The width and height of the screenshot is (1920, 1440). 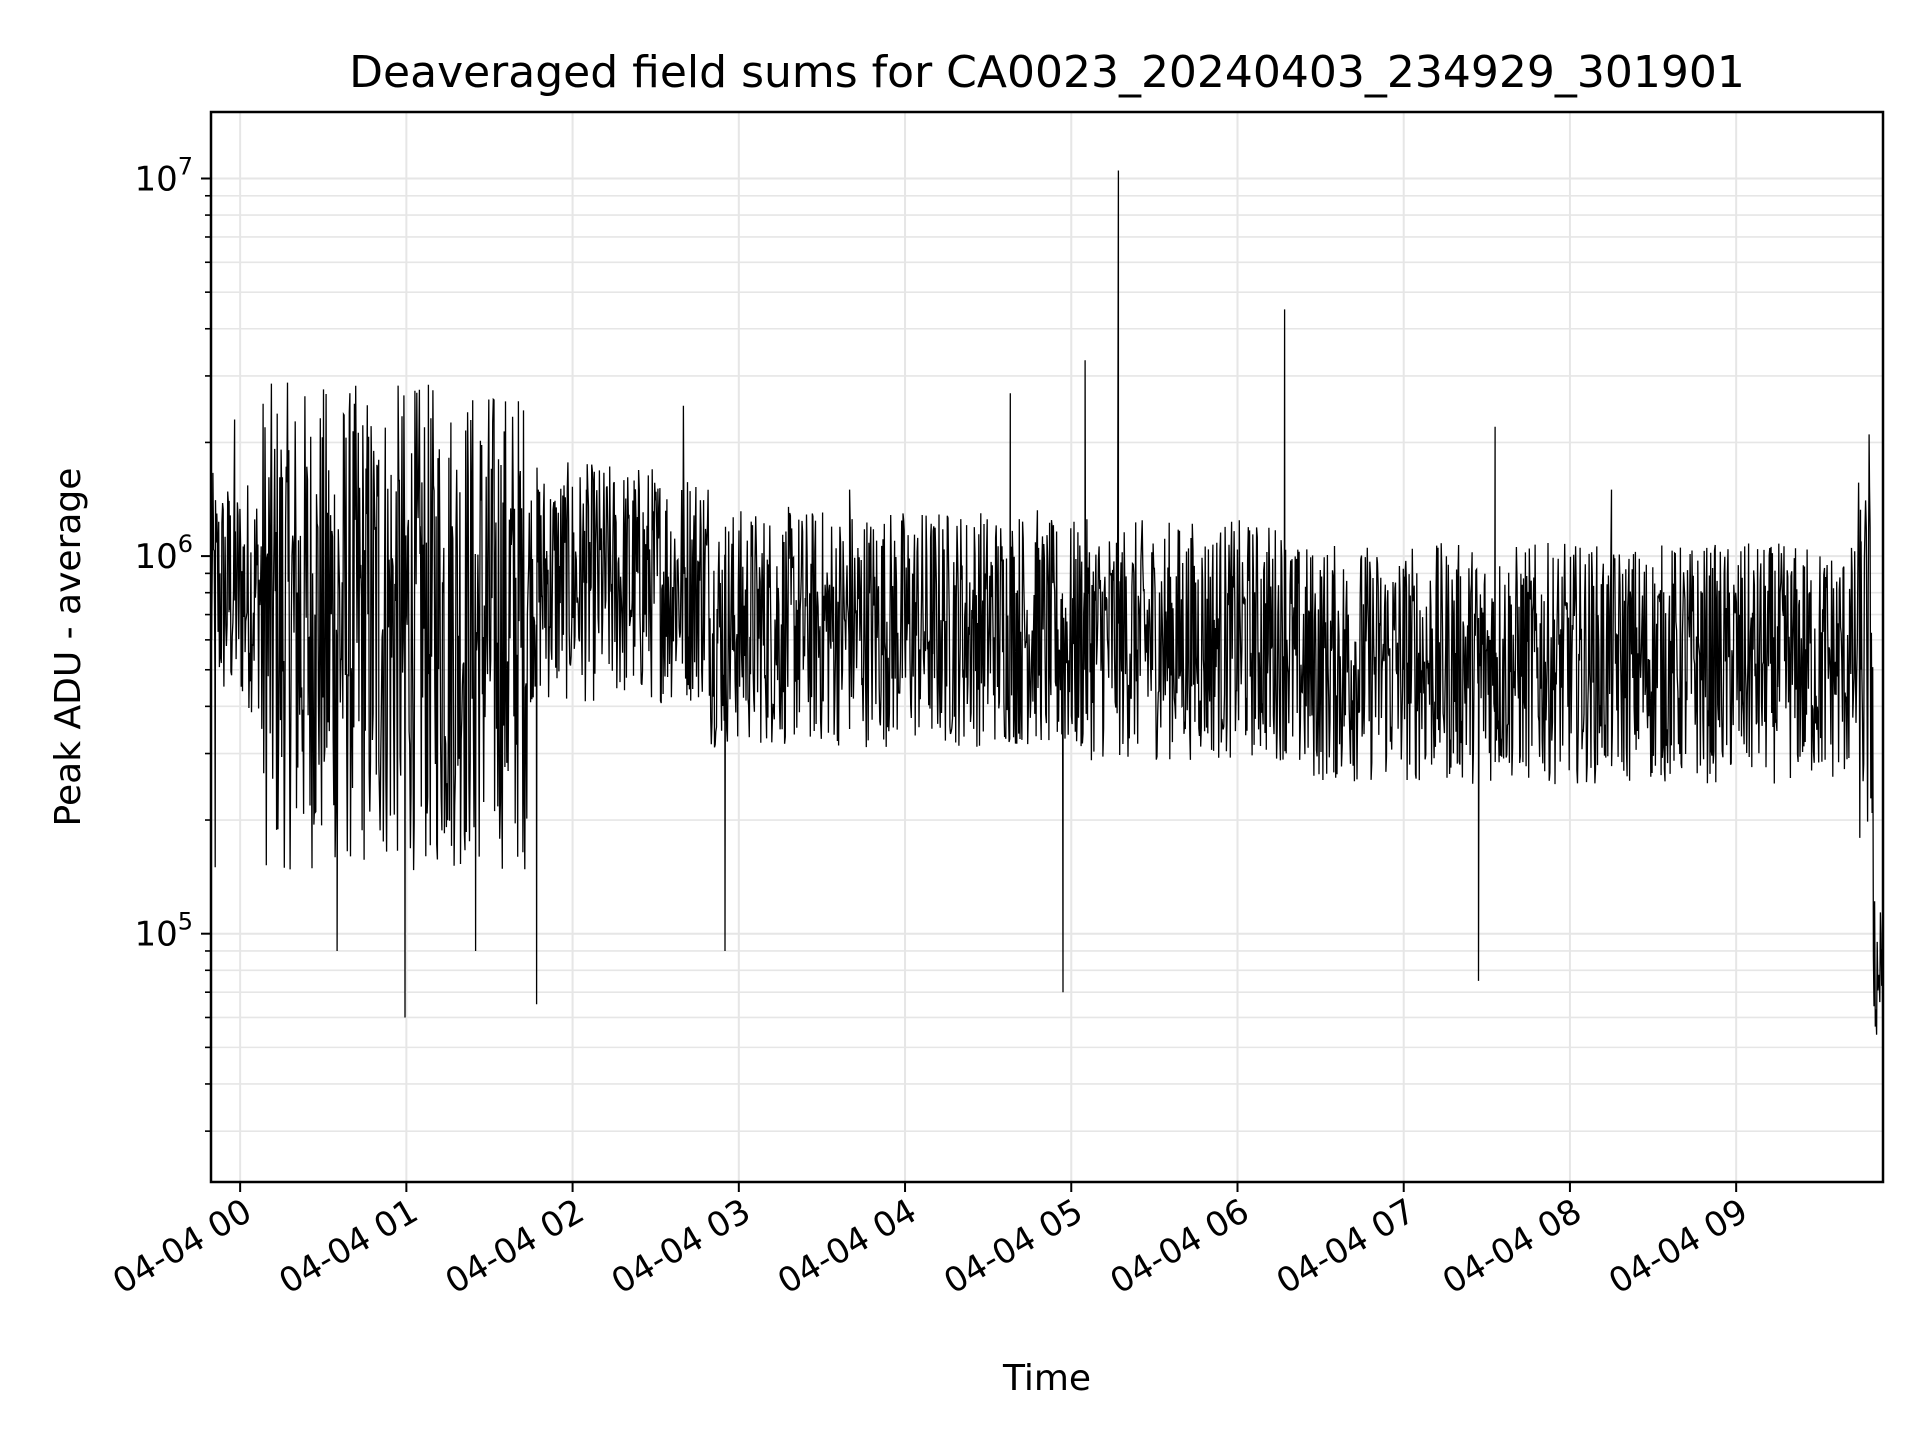 I want to click on x-tick-label-1: 04-04 01, so click(x=348, y=1246).